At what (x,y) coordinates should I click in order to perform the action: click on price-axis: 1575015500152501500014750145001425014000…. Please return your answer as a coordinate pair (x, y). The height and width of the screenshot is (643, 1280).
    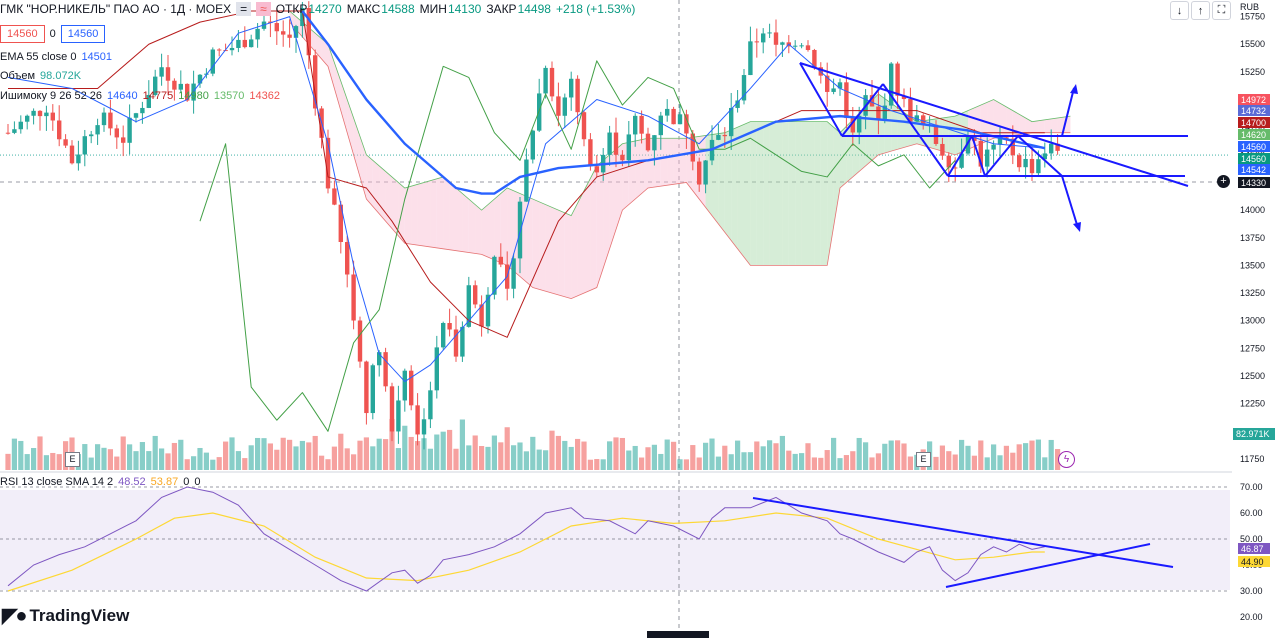
    Looking at the image, I should click on (1256, 319).